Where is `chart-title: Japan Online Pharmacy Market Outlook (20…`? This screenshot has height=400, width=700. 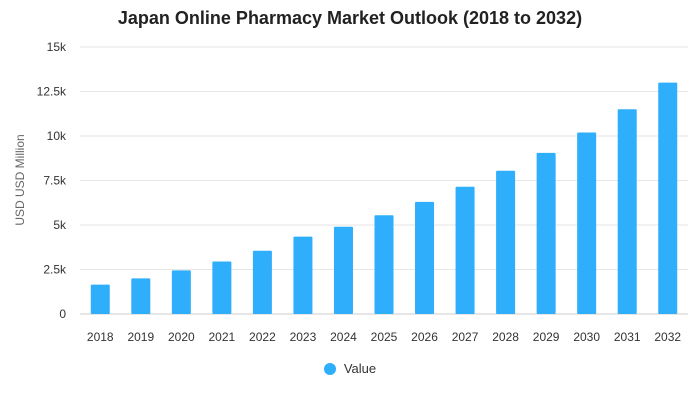
chart-title: Japan Online Pharmacy Market Outlook (20… is located at coordinates (350, 18).